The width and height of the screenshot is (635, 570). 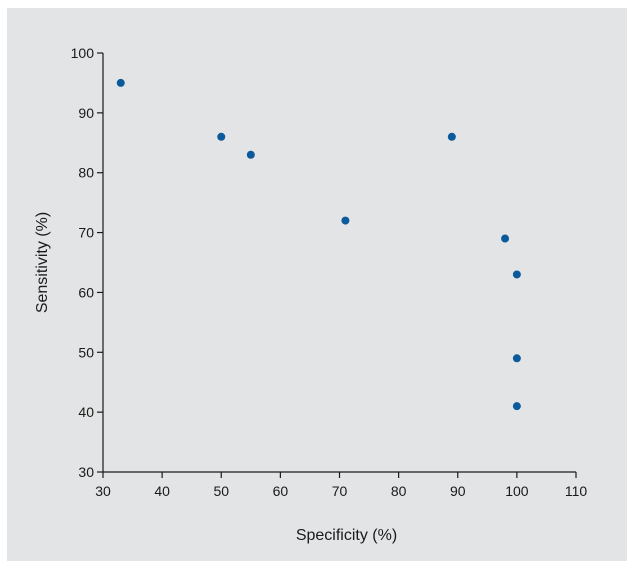 I want to click on x-tick-label: 40, so click(x=162, y=491).